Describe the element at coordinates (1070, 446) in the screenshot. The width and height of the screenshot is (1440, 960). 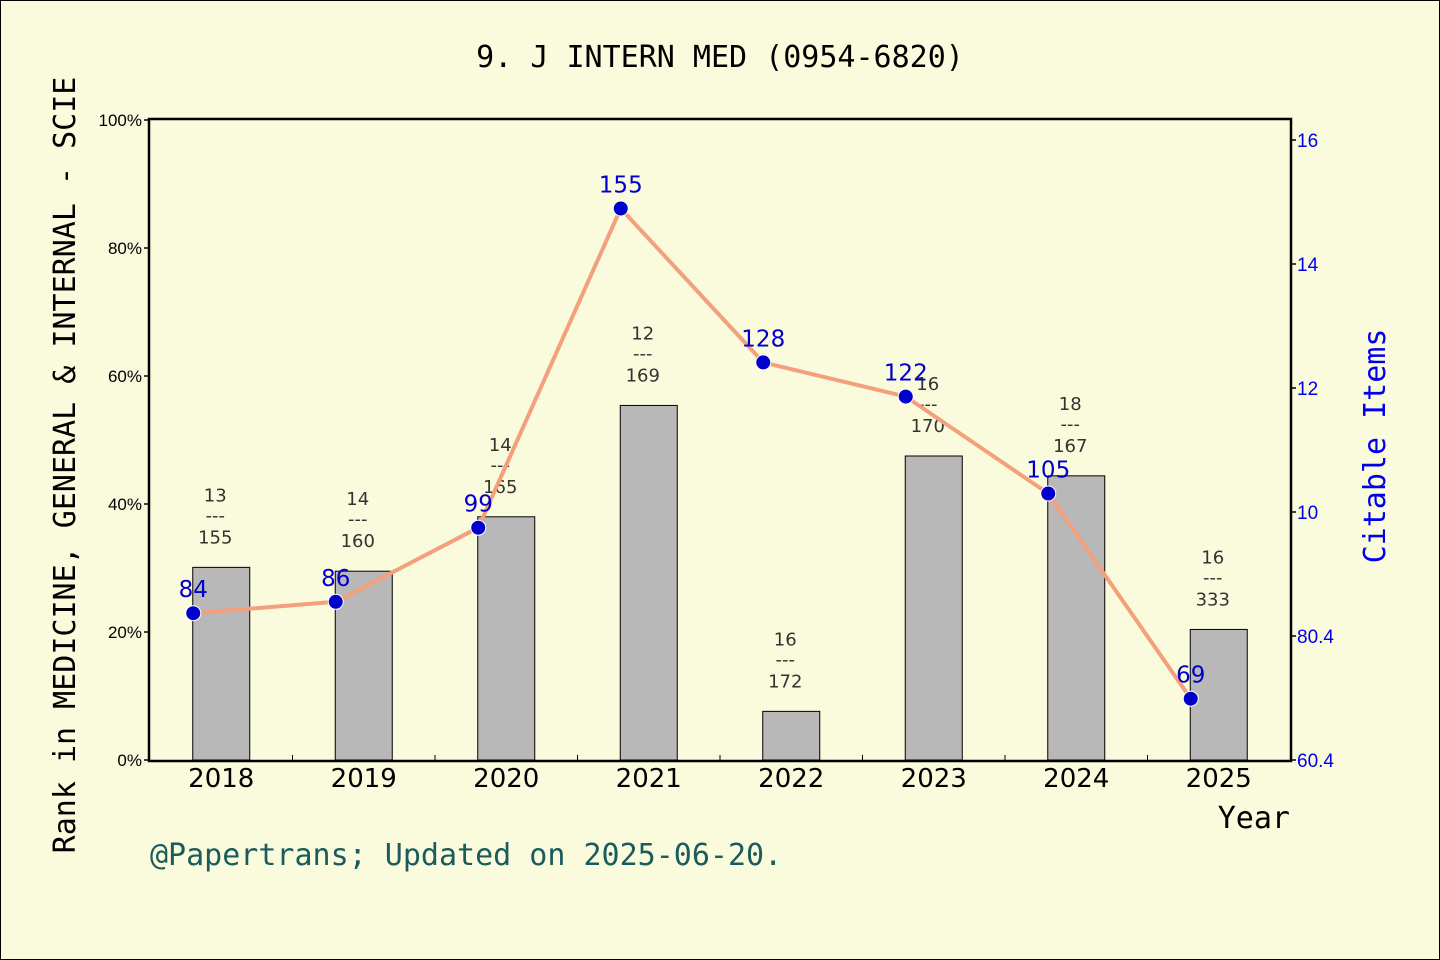
I see `bar-total-label: 167` at that location.